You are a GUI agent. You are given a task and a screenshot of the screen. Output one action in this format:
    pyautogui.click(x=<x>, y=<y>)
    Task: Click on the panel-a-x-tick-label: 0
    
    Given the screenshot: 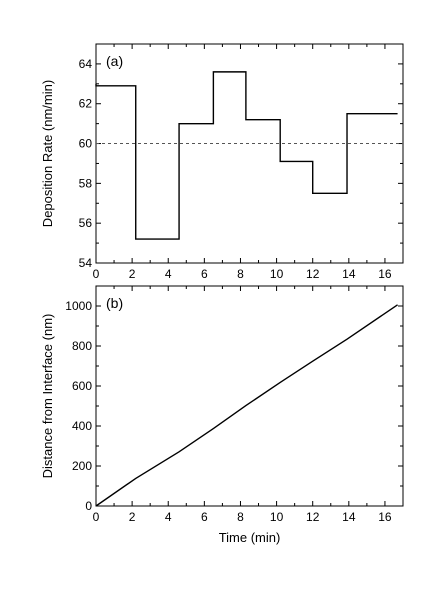 What is the action you would take?
    pyautogui.click(x=96, y=274)
    